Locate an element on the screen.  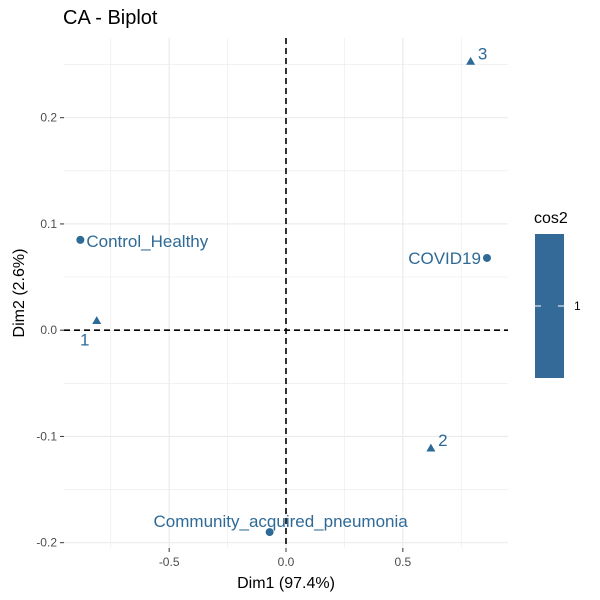
y-tick-label: 0.2 is located at coordinates (48, 118).